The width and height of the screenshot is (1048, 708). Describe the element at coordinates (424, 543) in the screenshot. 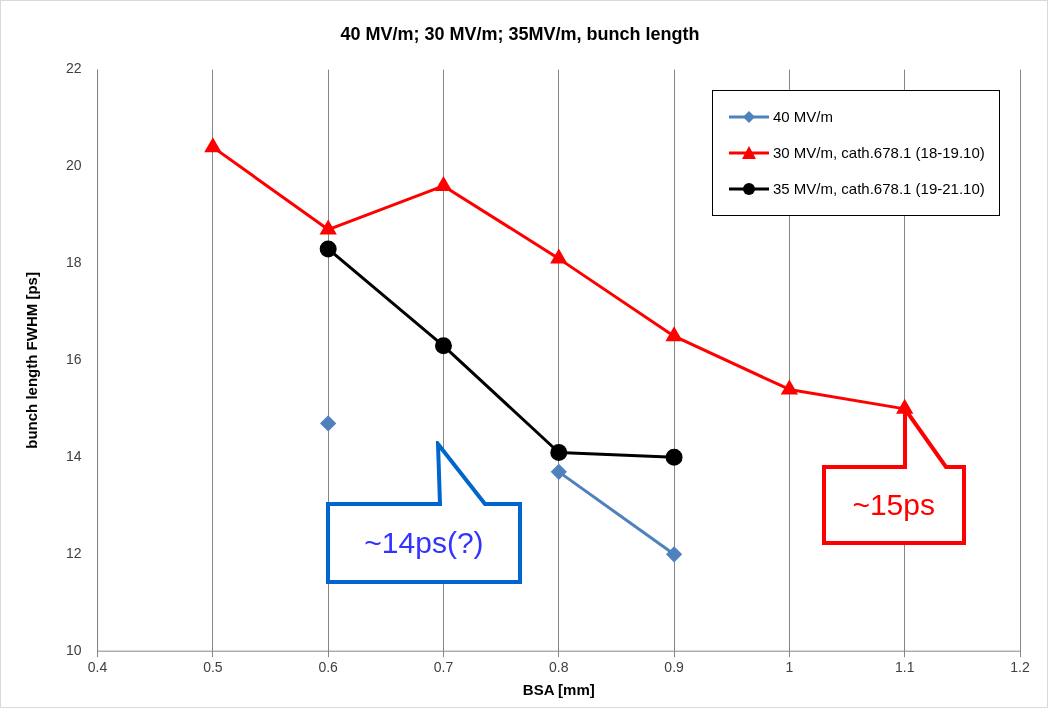

I see `annotation: ~14ps(?)` at that location.